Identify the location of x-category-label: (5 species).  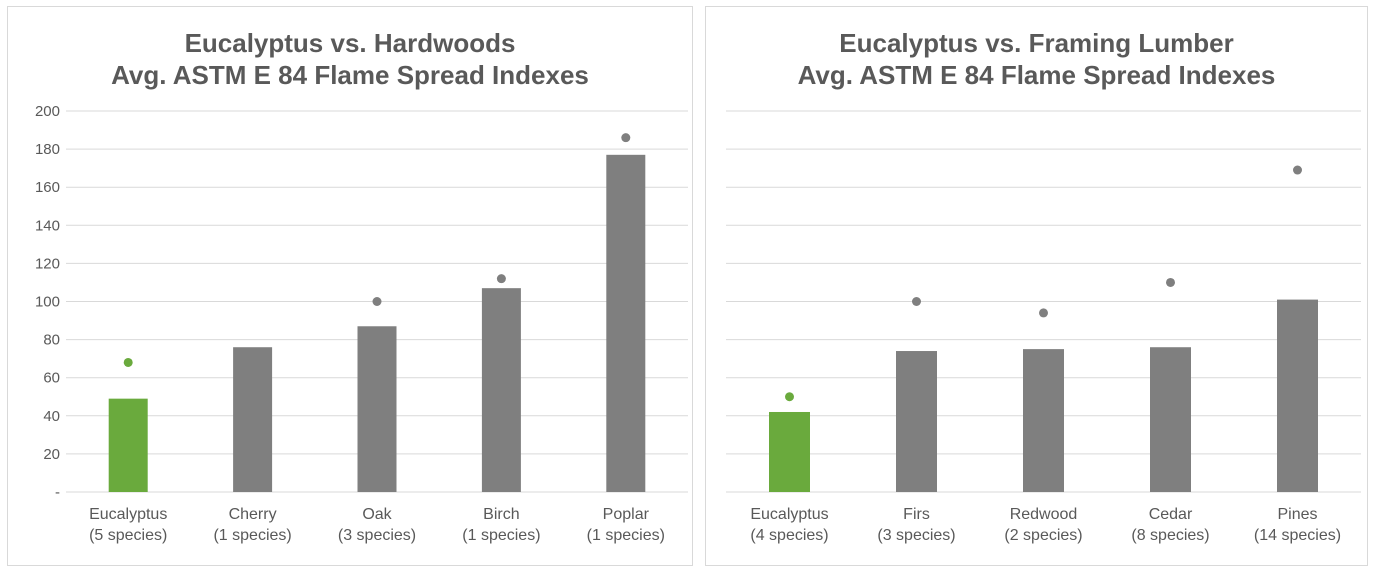
(128, 535).